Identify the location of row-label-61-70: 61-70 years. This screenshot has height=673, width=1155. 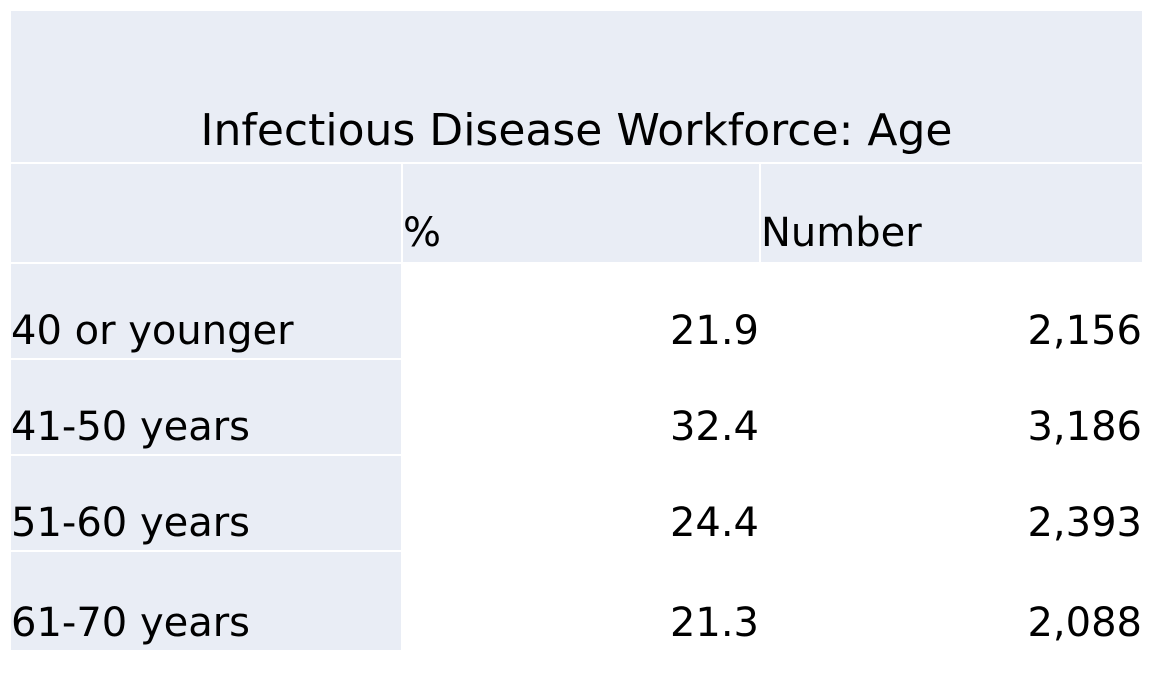
(206, 601).